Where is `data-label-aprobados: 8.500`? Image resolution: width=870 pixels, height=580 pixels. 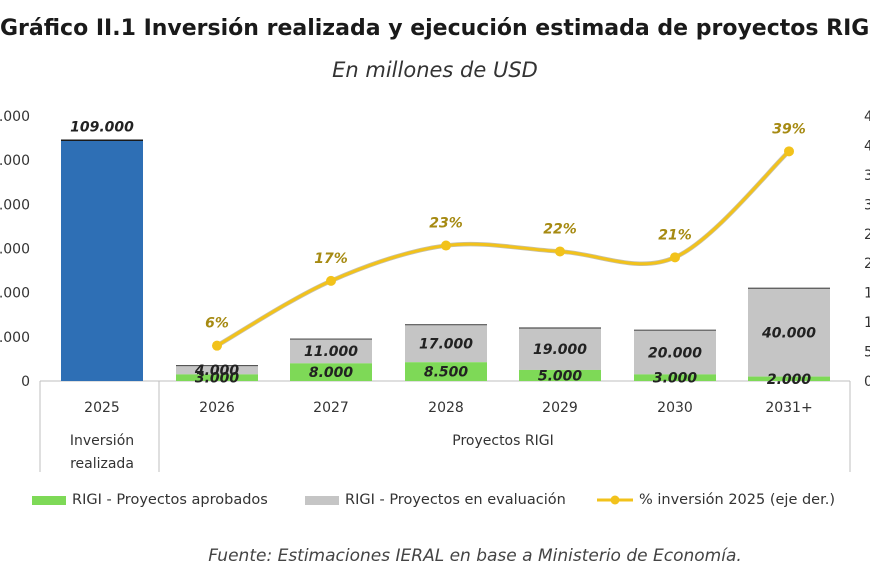
data-label-aprobados: 8.500 is located at coordinates (446, 373).